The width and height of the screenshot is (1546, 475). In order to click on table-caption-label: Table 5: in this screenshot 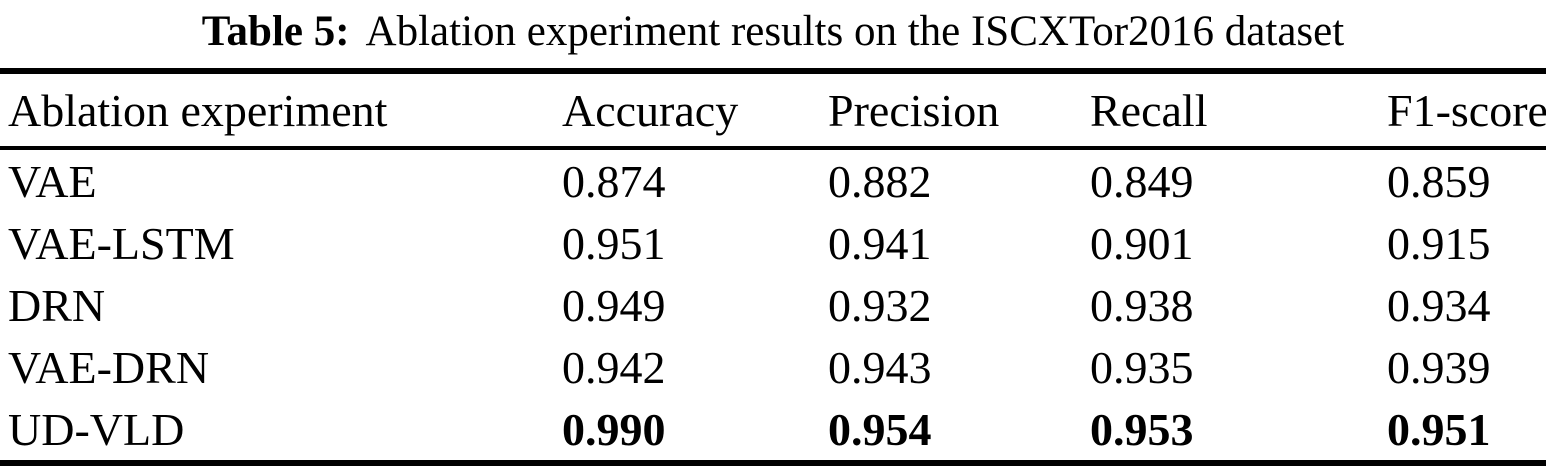, I will do `click(275, 31)`.